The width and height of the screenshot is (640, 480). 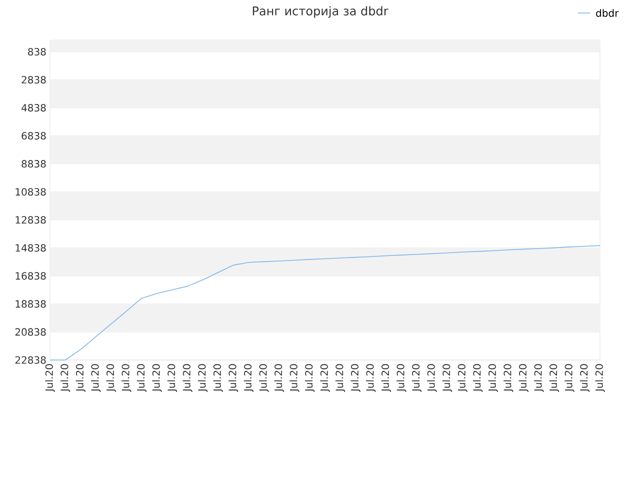 I want to click on y-tick-label: 838, so click(x=37, y=52).